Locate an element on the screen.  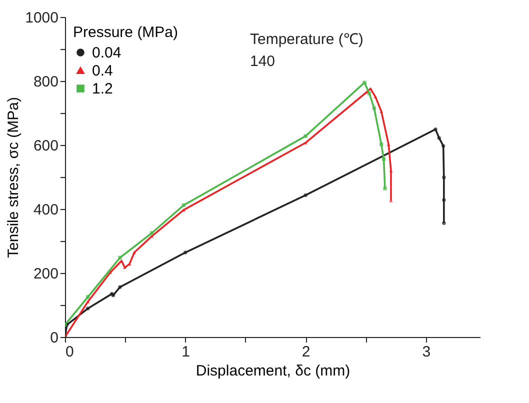
y-tick-label: 1000 is located at coordinates (41, 18).